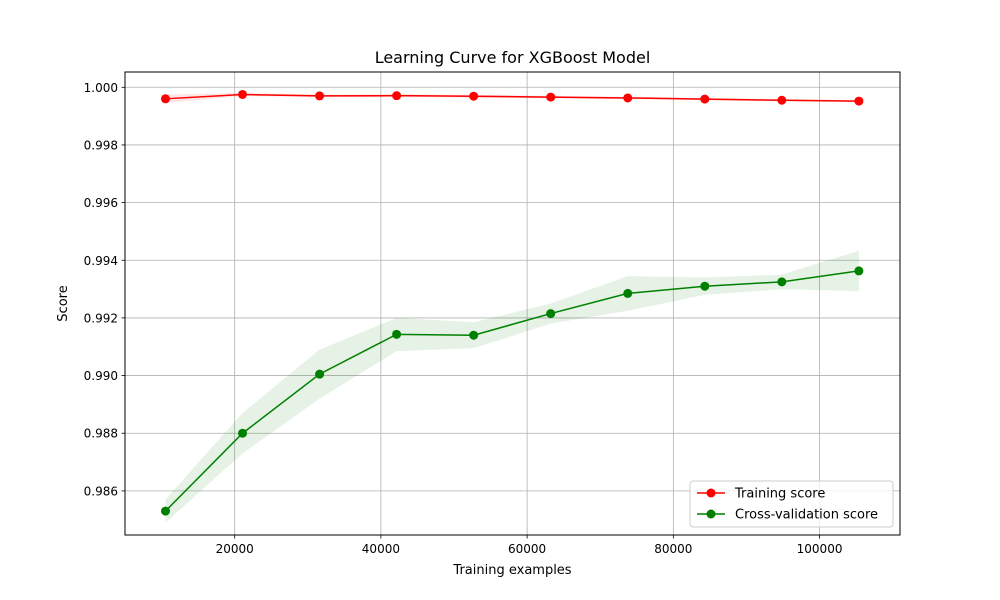 The width and height of the screenshot is (1000, 600). What do you see at coordinates (806, 515) in the screenshot?
I see `legend-label-cv: Cross-validation score` at bounding box center [806, 515].